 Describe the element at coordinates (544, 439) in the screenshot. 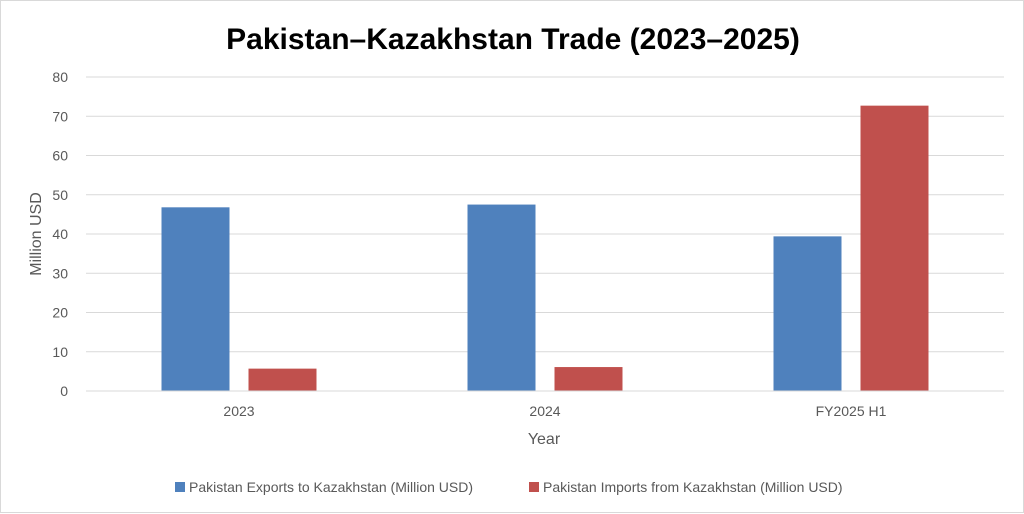

I see `x-axis-title: Year` at that location.